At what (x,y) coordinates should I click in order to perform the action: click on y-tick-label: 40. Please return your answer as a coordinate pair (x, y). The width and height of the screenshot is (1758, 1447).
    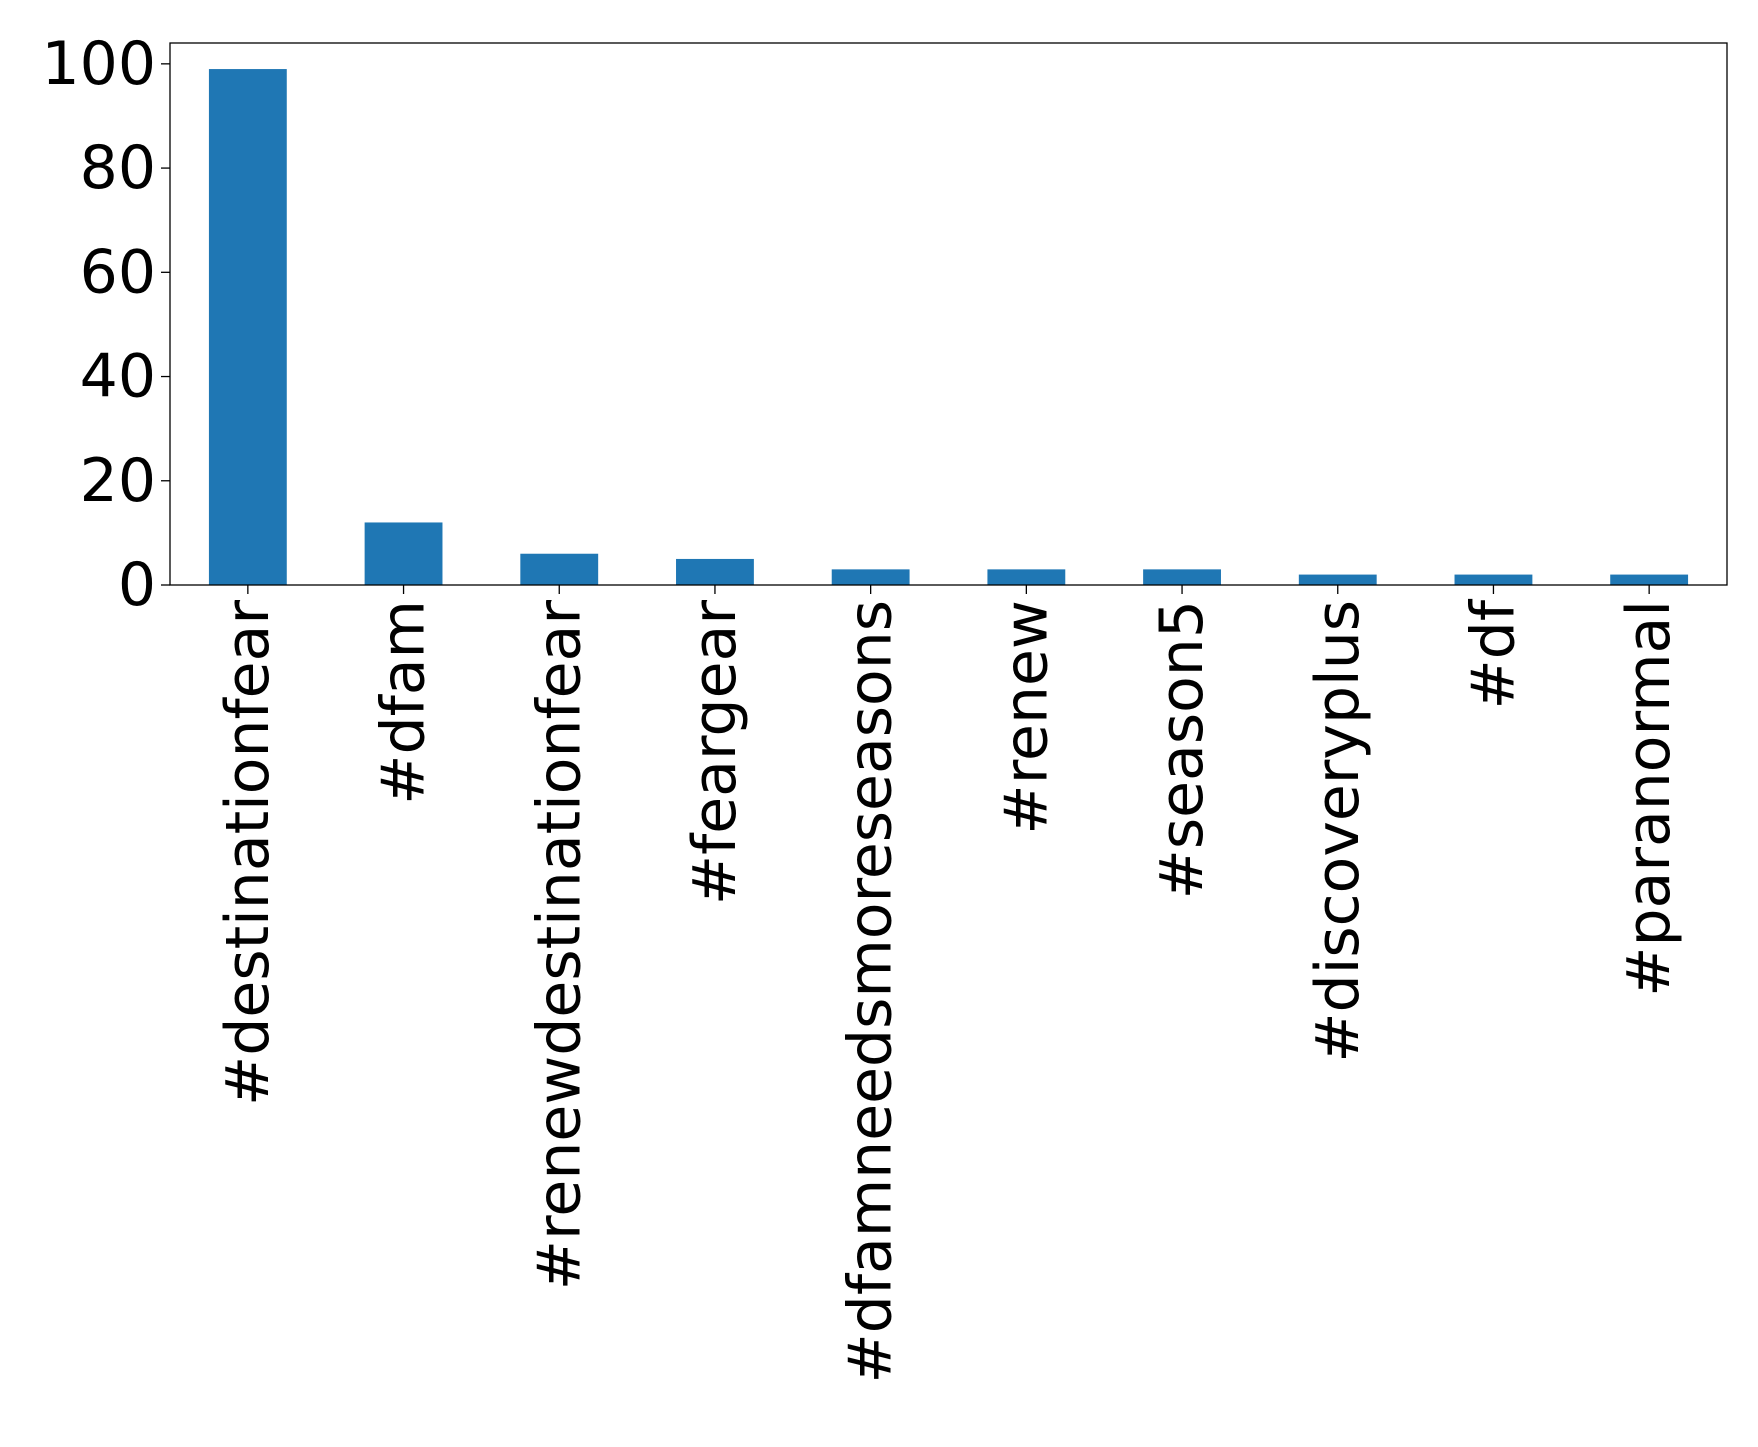
    Looking at the image, I should click on (118, 377).